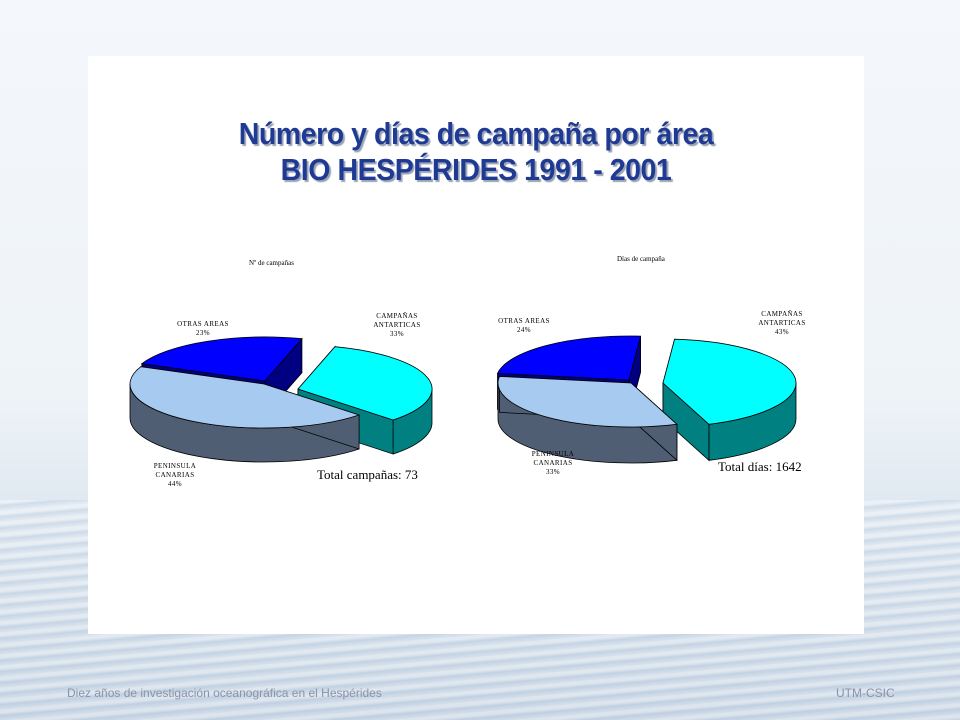  Describe the element at coordinates (367, 474) in the screenshot. I see `pie-total-label-1: Total campañas: 73` at that location.